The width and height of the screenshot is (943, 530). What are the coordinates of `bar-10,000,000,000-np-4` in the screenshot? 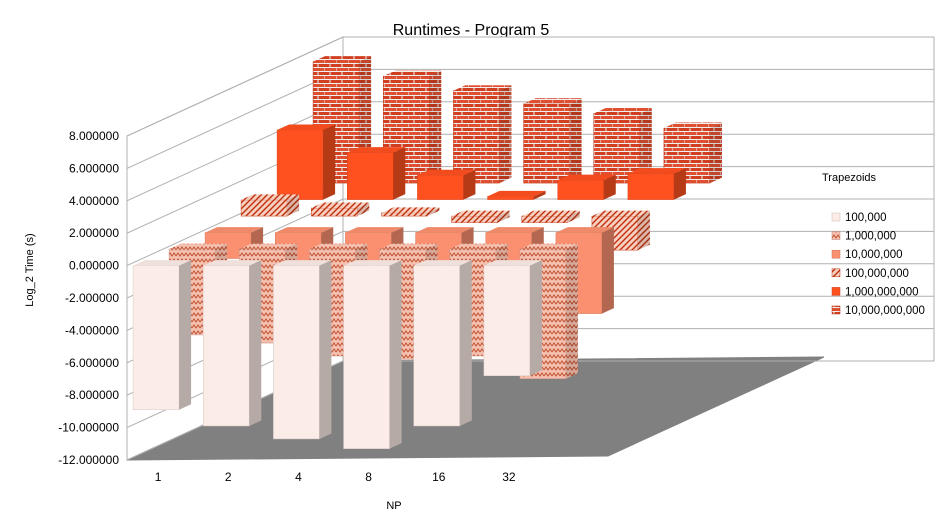 It's located at (482, 134).